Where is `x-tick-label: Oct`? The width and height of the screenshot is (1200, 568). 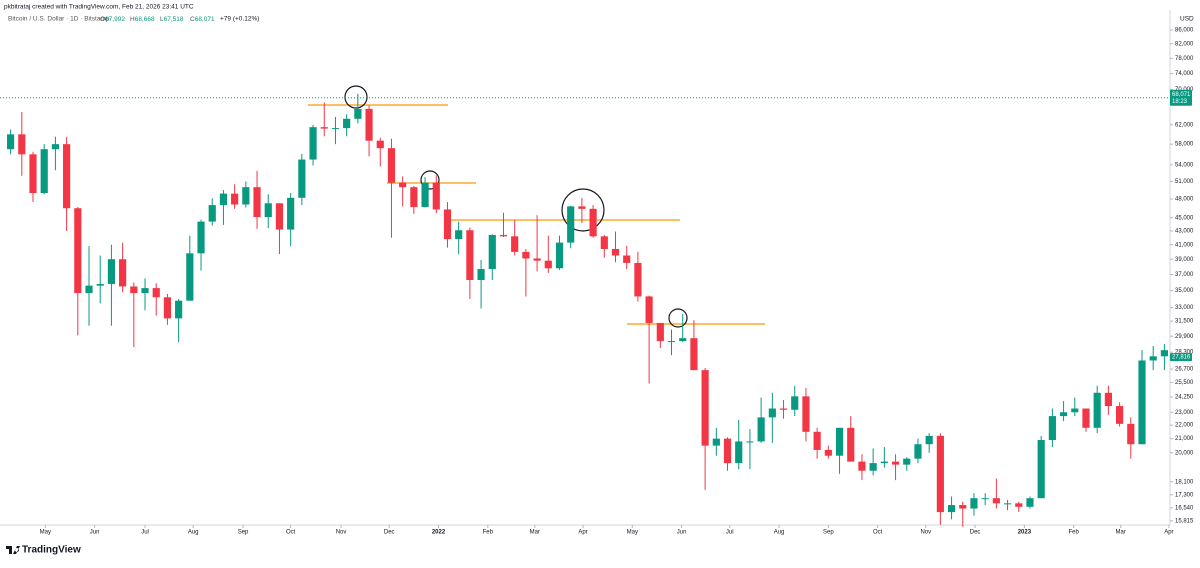
x-tick-label: Oct is located at coordinates (878, 533).